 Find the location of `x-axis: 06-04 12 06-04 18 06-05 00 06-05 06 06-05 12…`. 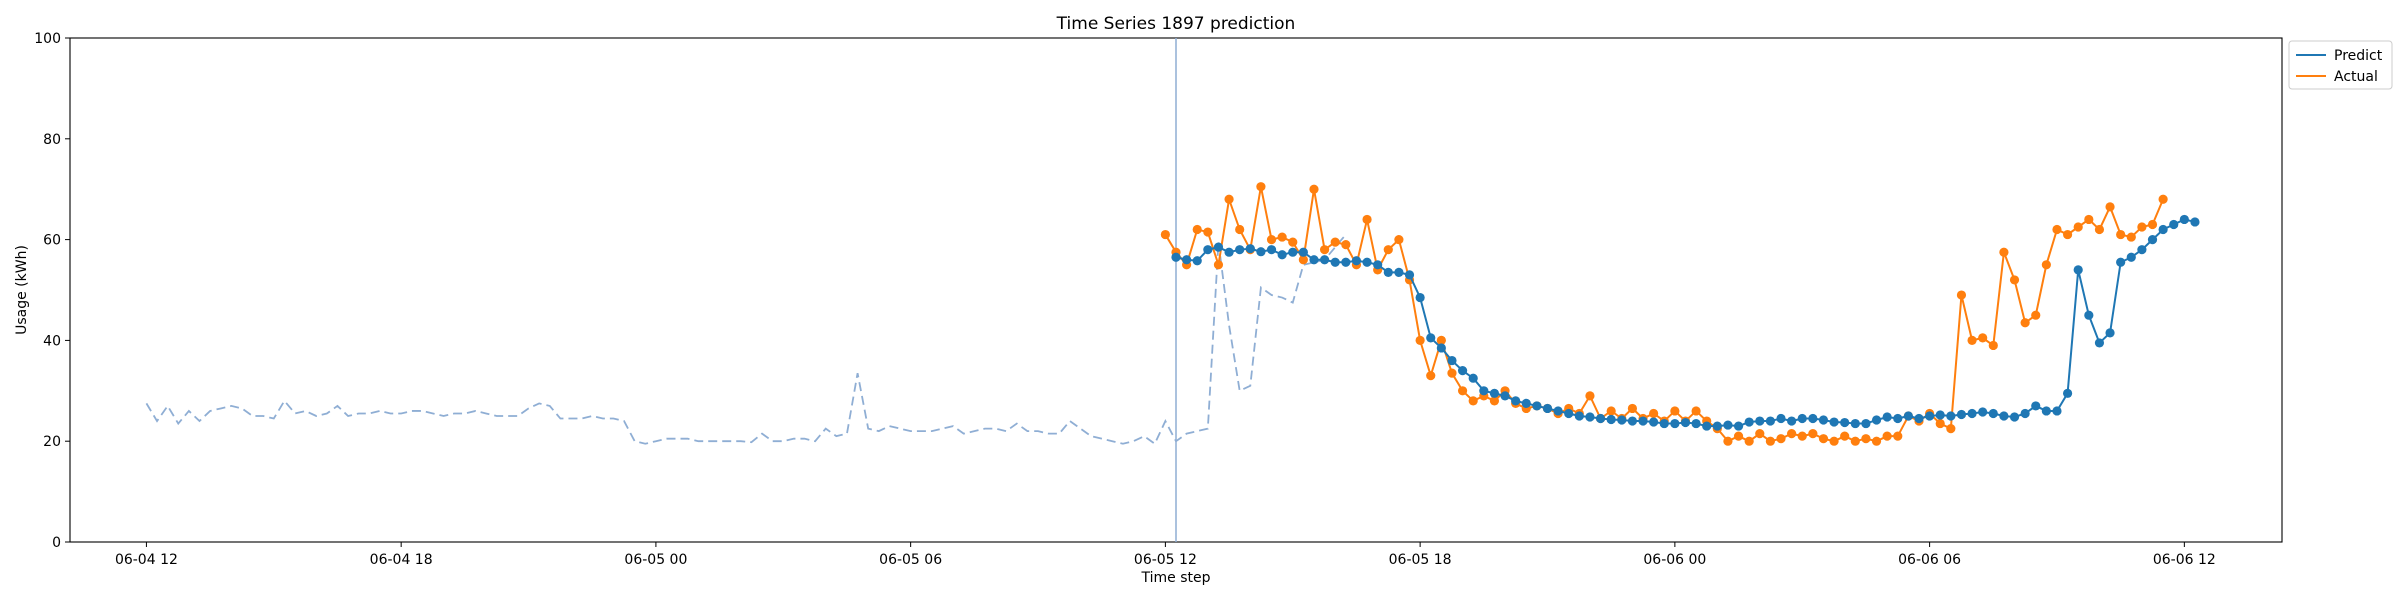

x-axis: 06-04 12 06-04 18 06-05 00 06-05 06 06-05 12… is located at coordinates (1165, 555).